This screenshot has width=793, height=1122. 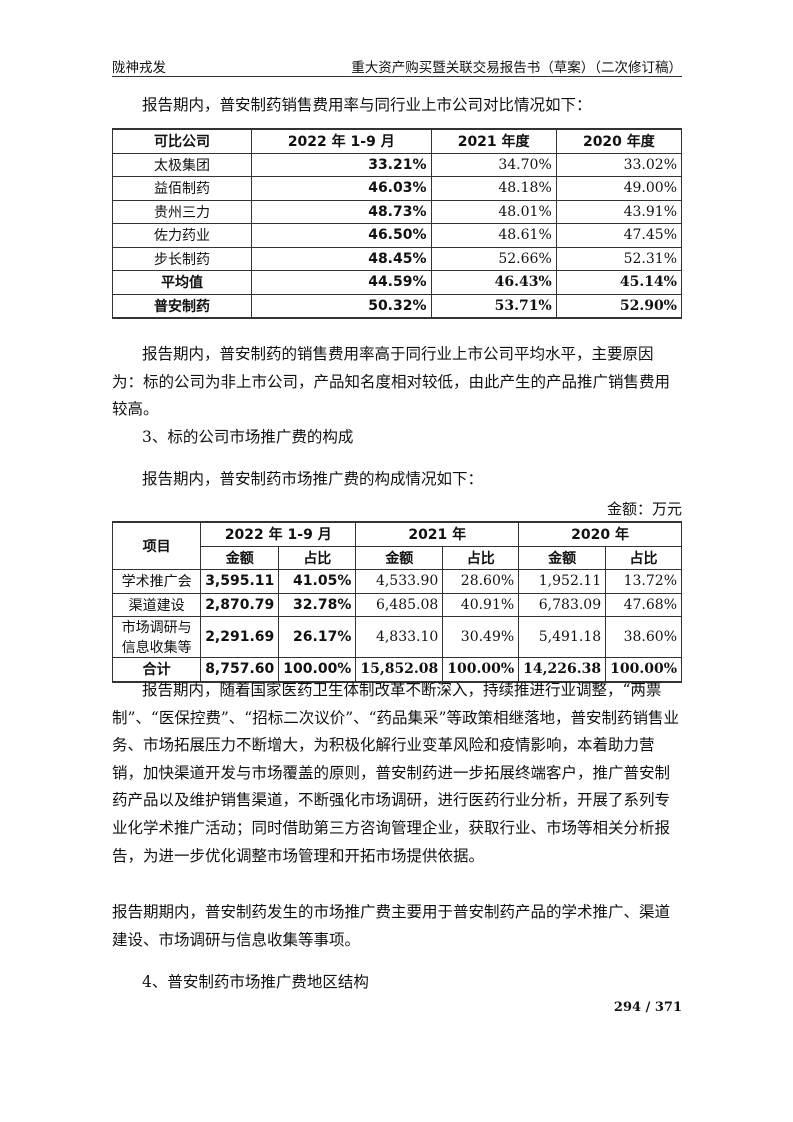 What do you see at coordinates (619, 164) in the screenshot?
I see `table-cell: 33.02%` at bounding box center [619, 164].